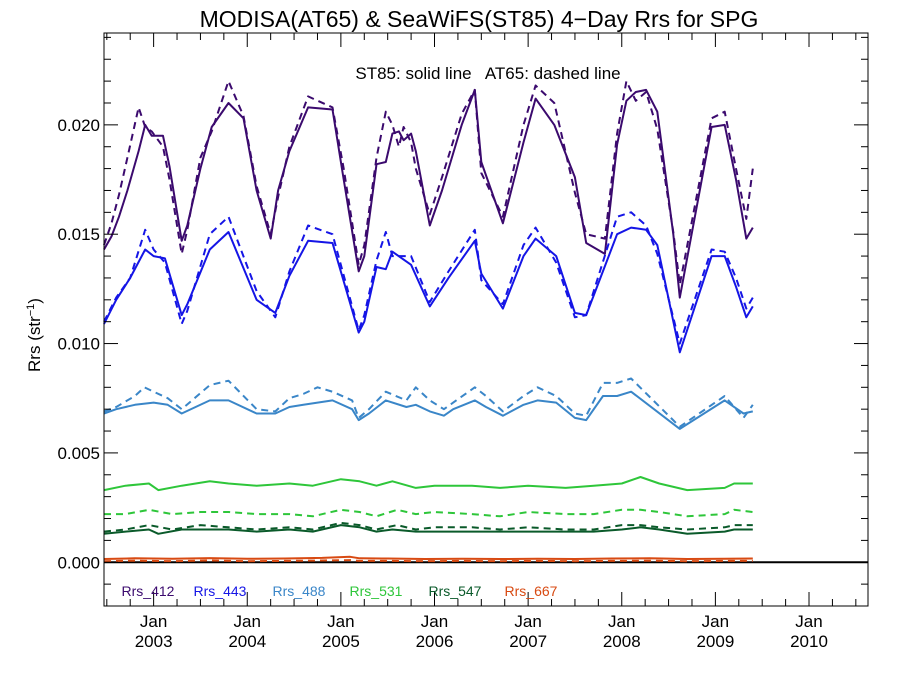 The image size is (900, 675). I want to click on y-axis-label-close: ), so click(34, 301).